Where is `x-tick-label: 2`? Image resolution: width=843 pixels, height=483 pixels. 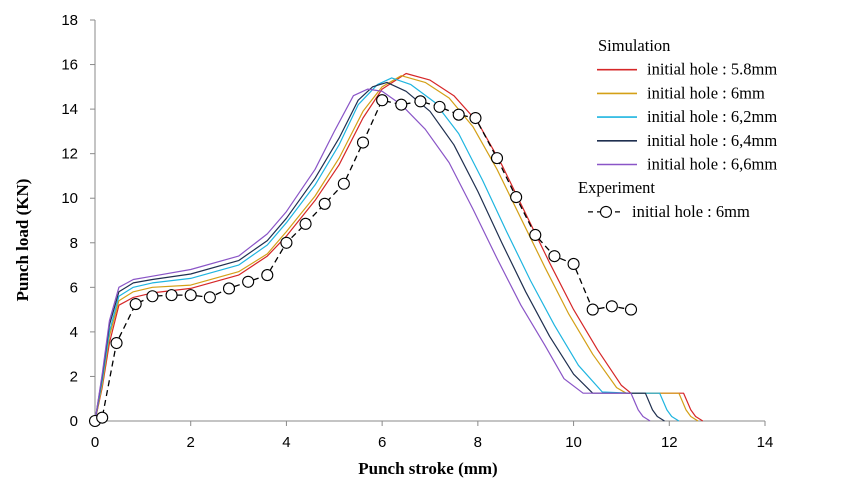 x-tick-label: 2 is located at coordinates (191, 442).